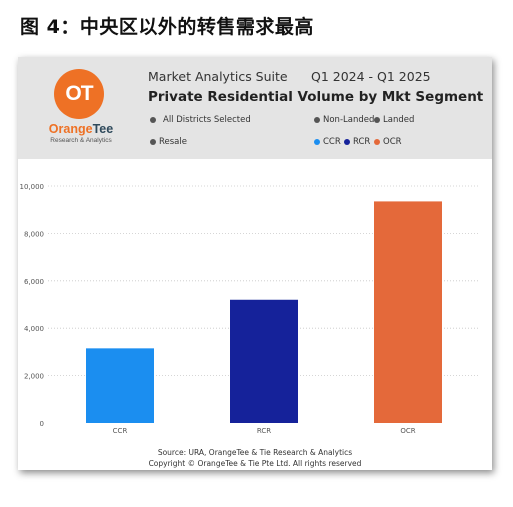 The height and width of the screenshot is (507, 513). Describe the element at coordinates (32, 187) in the screenshot. I see `y-tick-label: 10,000` at that location.